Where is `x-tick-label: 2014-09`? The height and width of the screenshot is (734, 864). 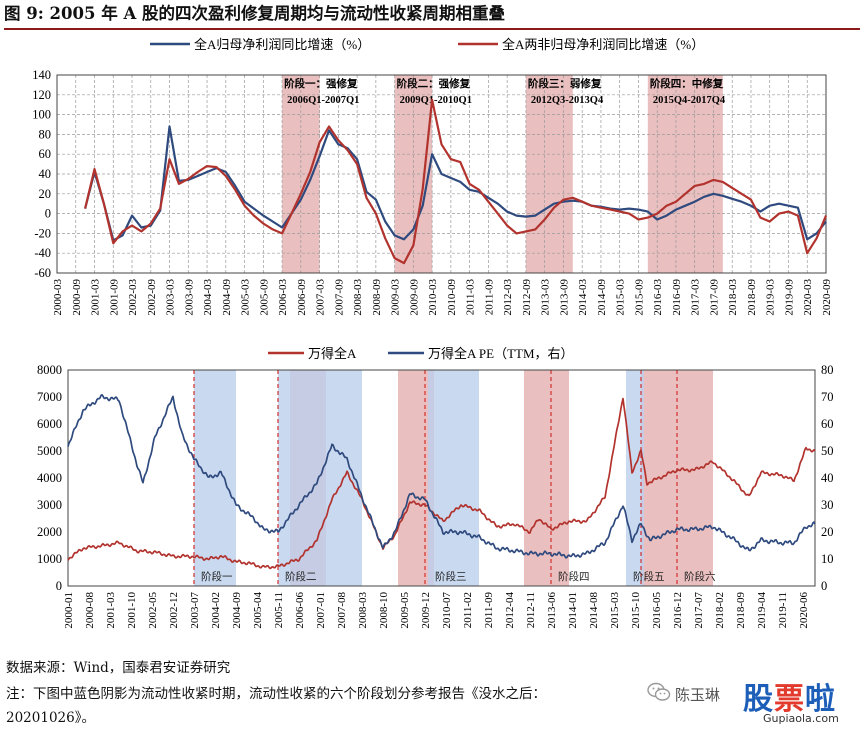
x-tick-label: 2014-09 is located at coordinates (602, 297).